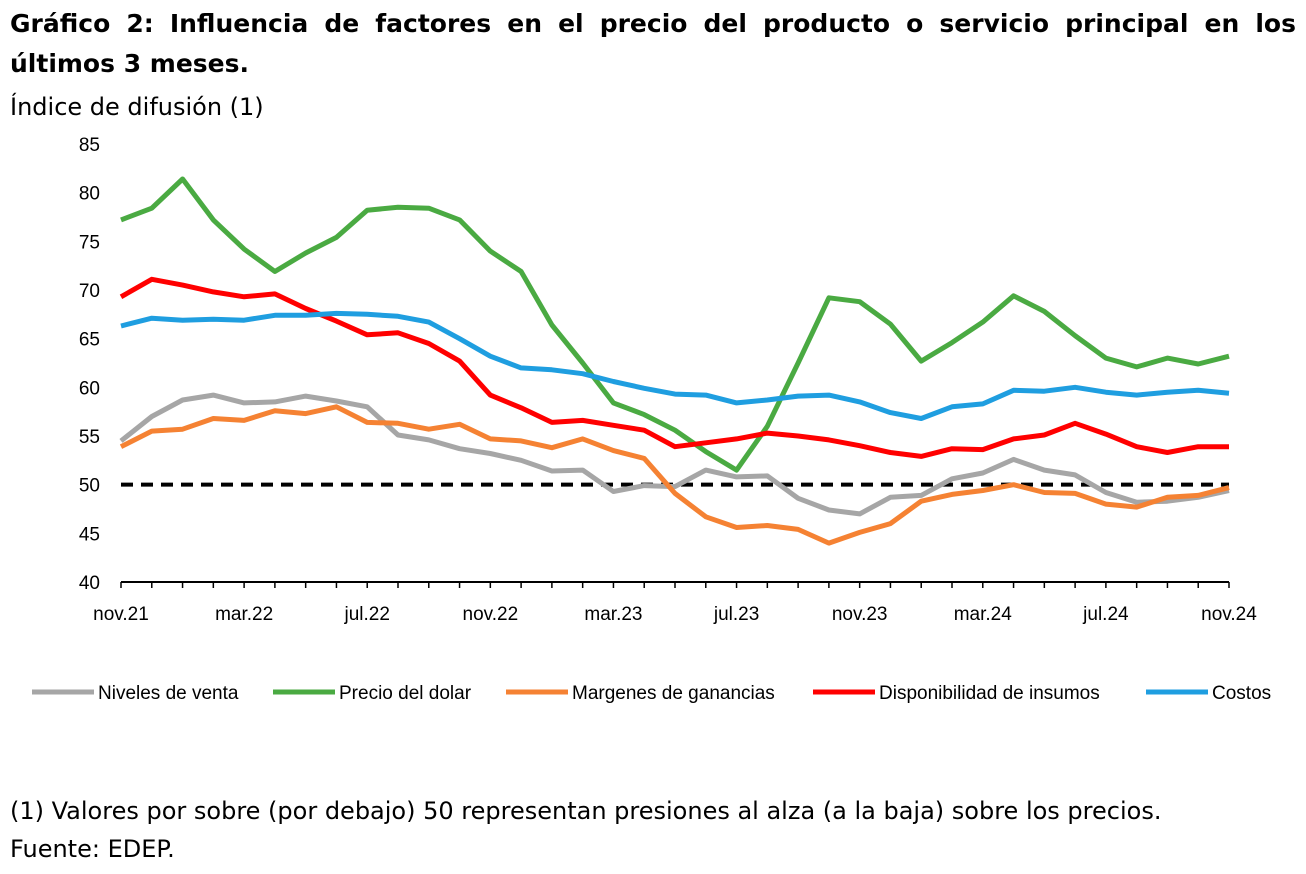 This screenshot has width=1306, height=874. What do you see at coordinates (121, 614) in the screenshot?
I see `x-tick-label: nov.21` at bounding box center [121, 614].